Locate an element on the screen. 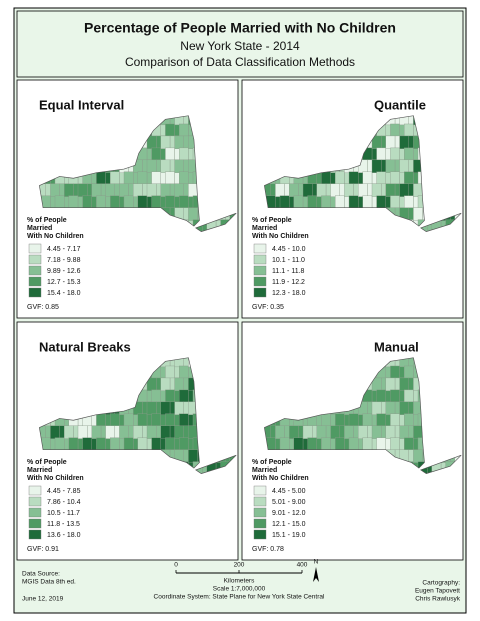 This screenshot has width=480, height=621. legend-label: 7.86 - 10.4 is located at coordinates (64, 502).